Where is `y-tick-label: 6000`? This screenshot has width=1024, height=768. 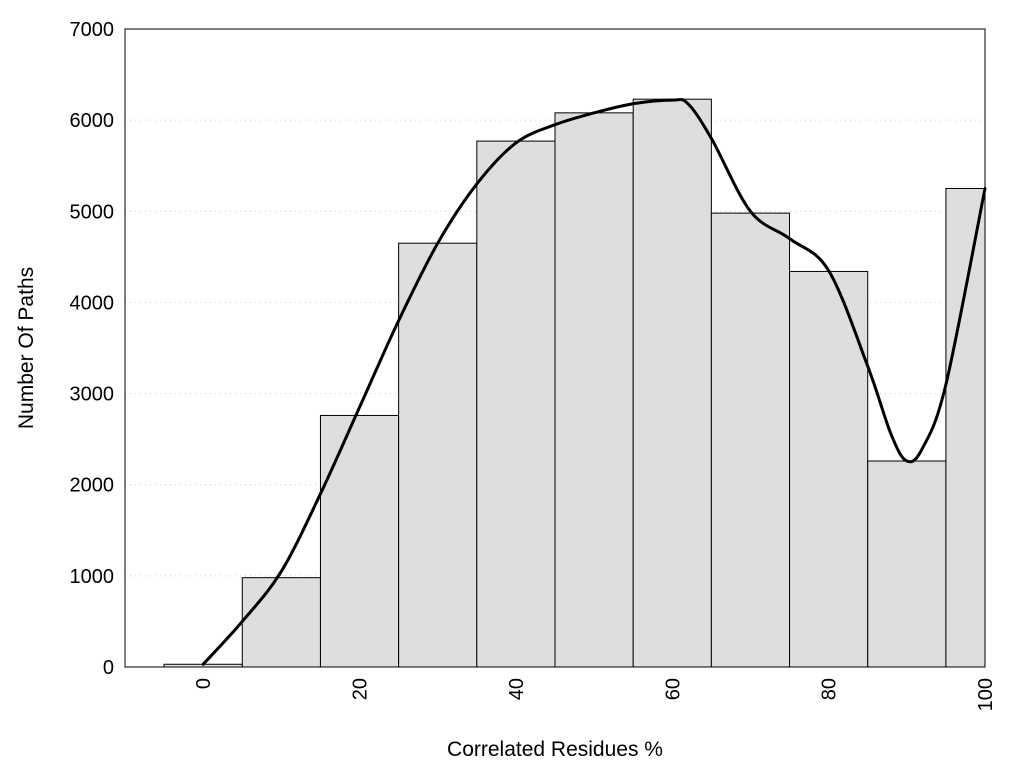
y-tick-label: 6000 is located at coordinates (92, 121).